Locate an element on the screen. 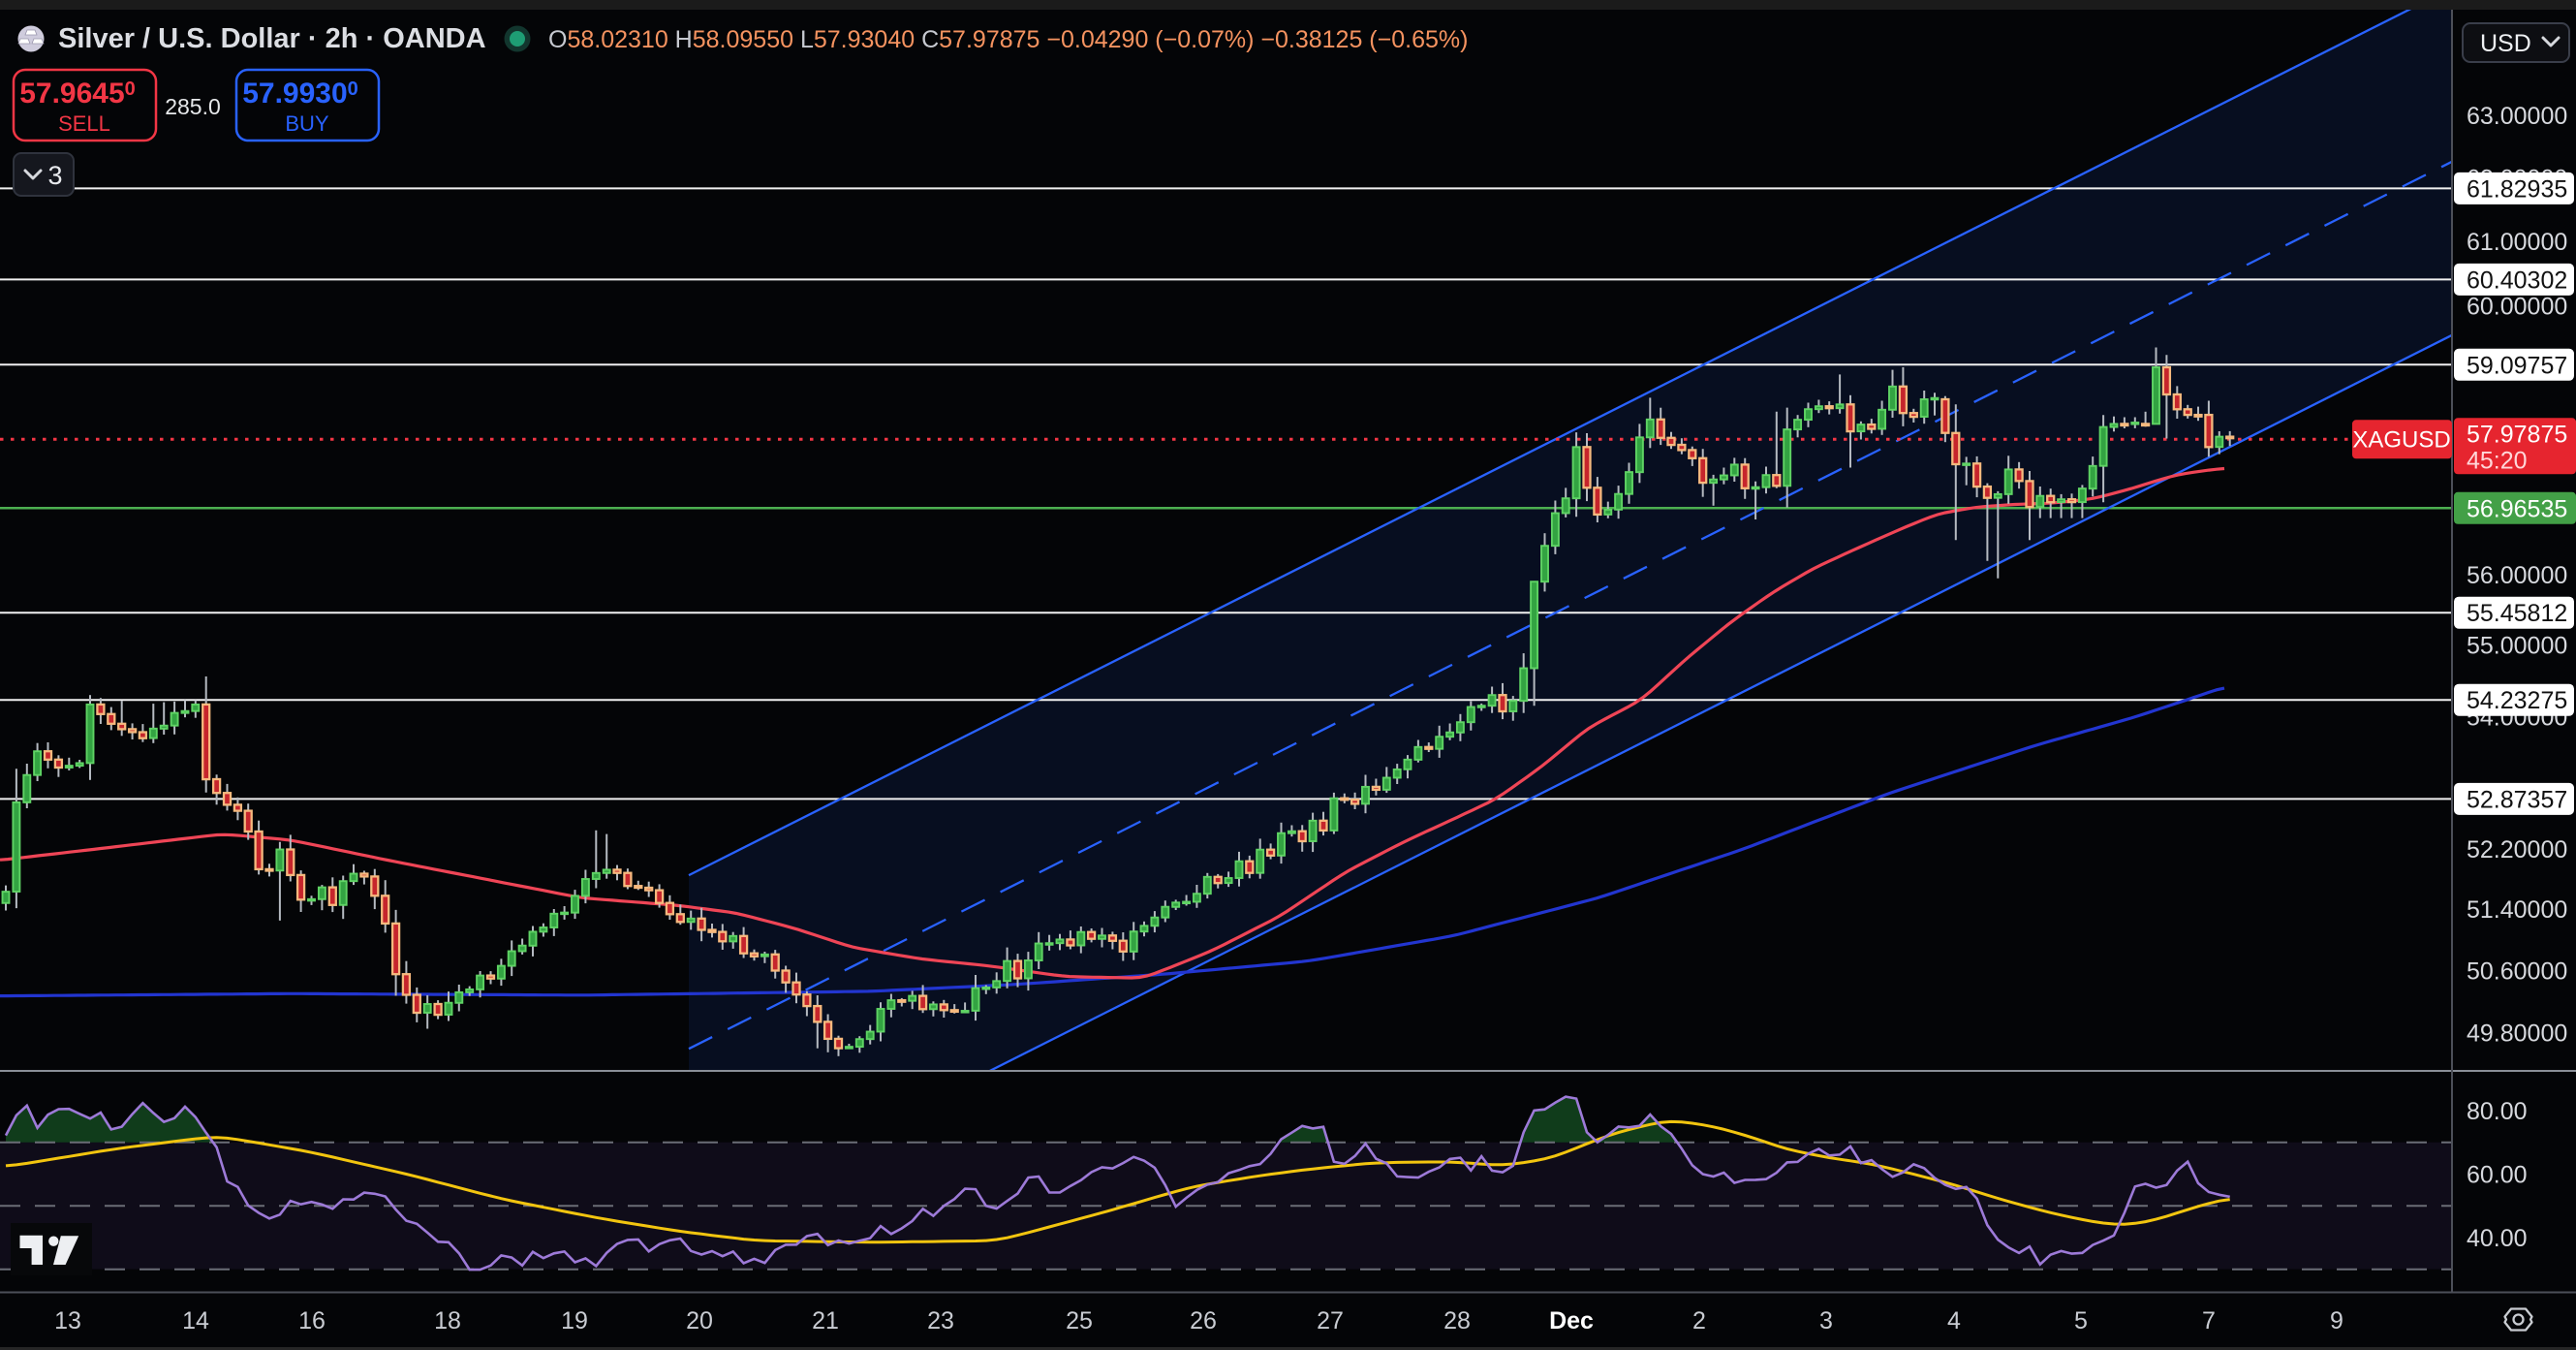 The height and width of the screenshot is (1350, 2576). svg-text: 56.00000 is located at coordinates (2517, 575).